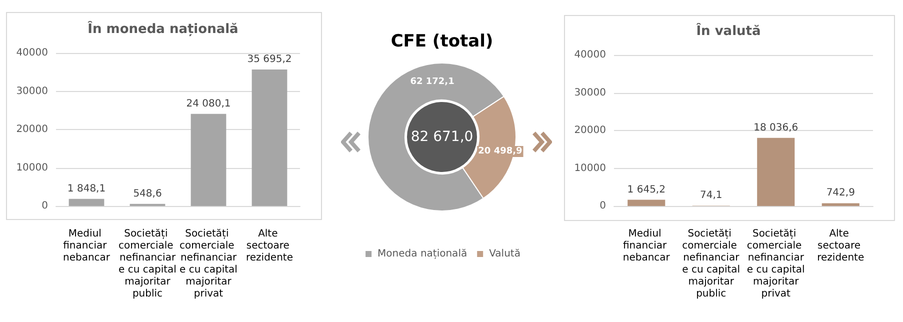 The image size is (903, 322). Describe the element at coordinates (442, 137) in the screenshot. I see `text: 82 671,0` at that location.